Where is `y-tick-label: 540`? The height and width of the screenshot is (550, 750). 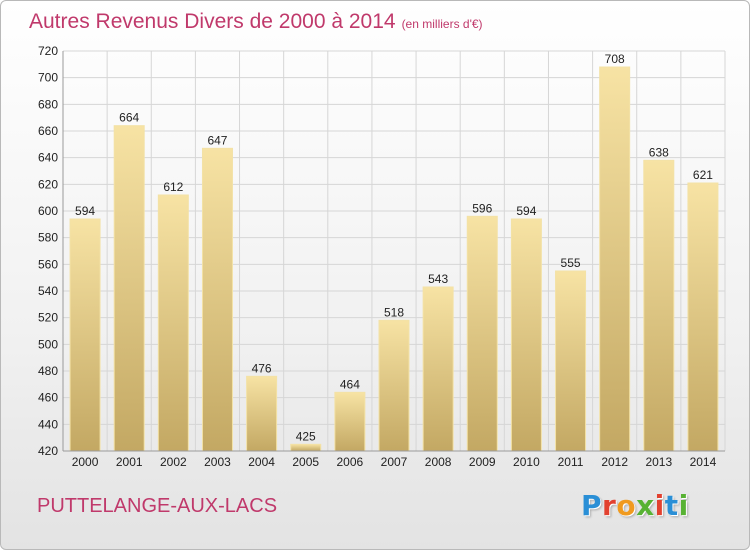
y-tick-label: 540 is located at coordinates (48, 291).